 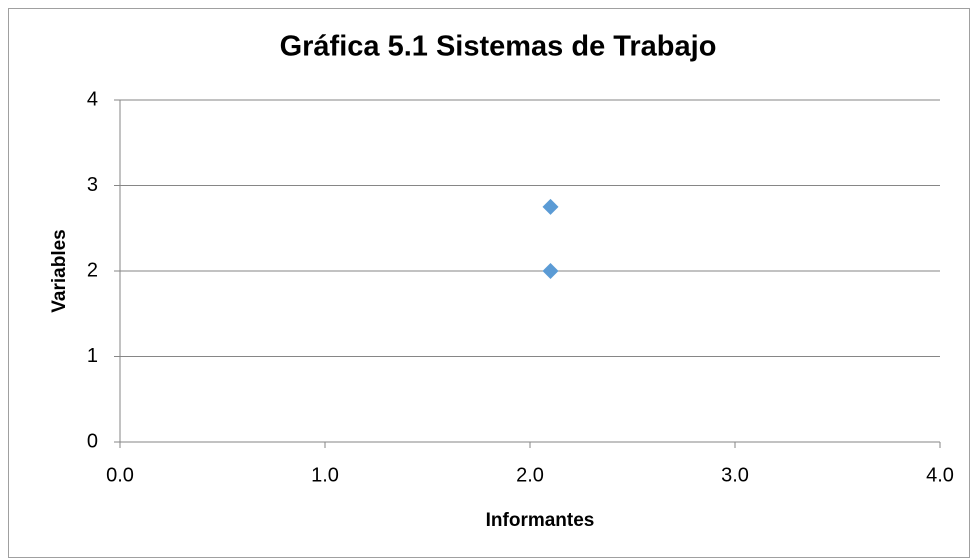 What do you see at coordinates (92, 356) in the screenshot?
I see `y-tick-label: 1` at bounding box center [92, 356].